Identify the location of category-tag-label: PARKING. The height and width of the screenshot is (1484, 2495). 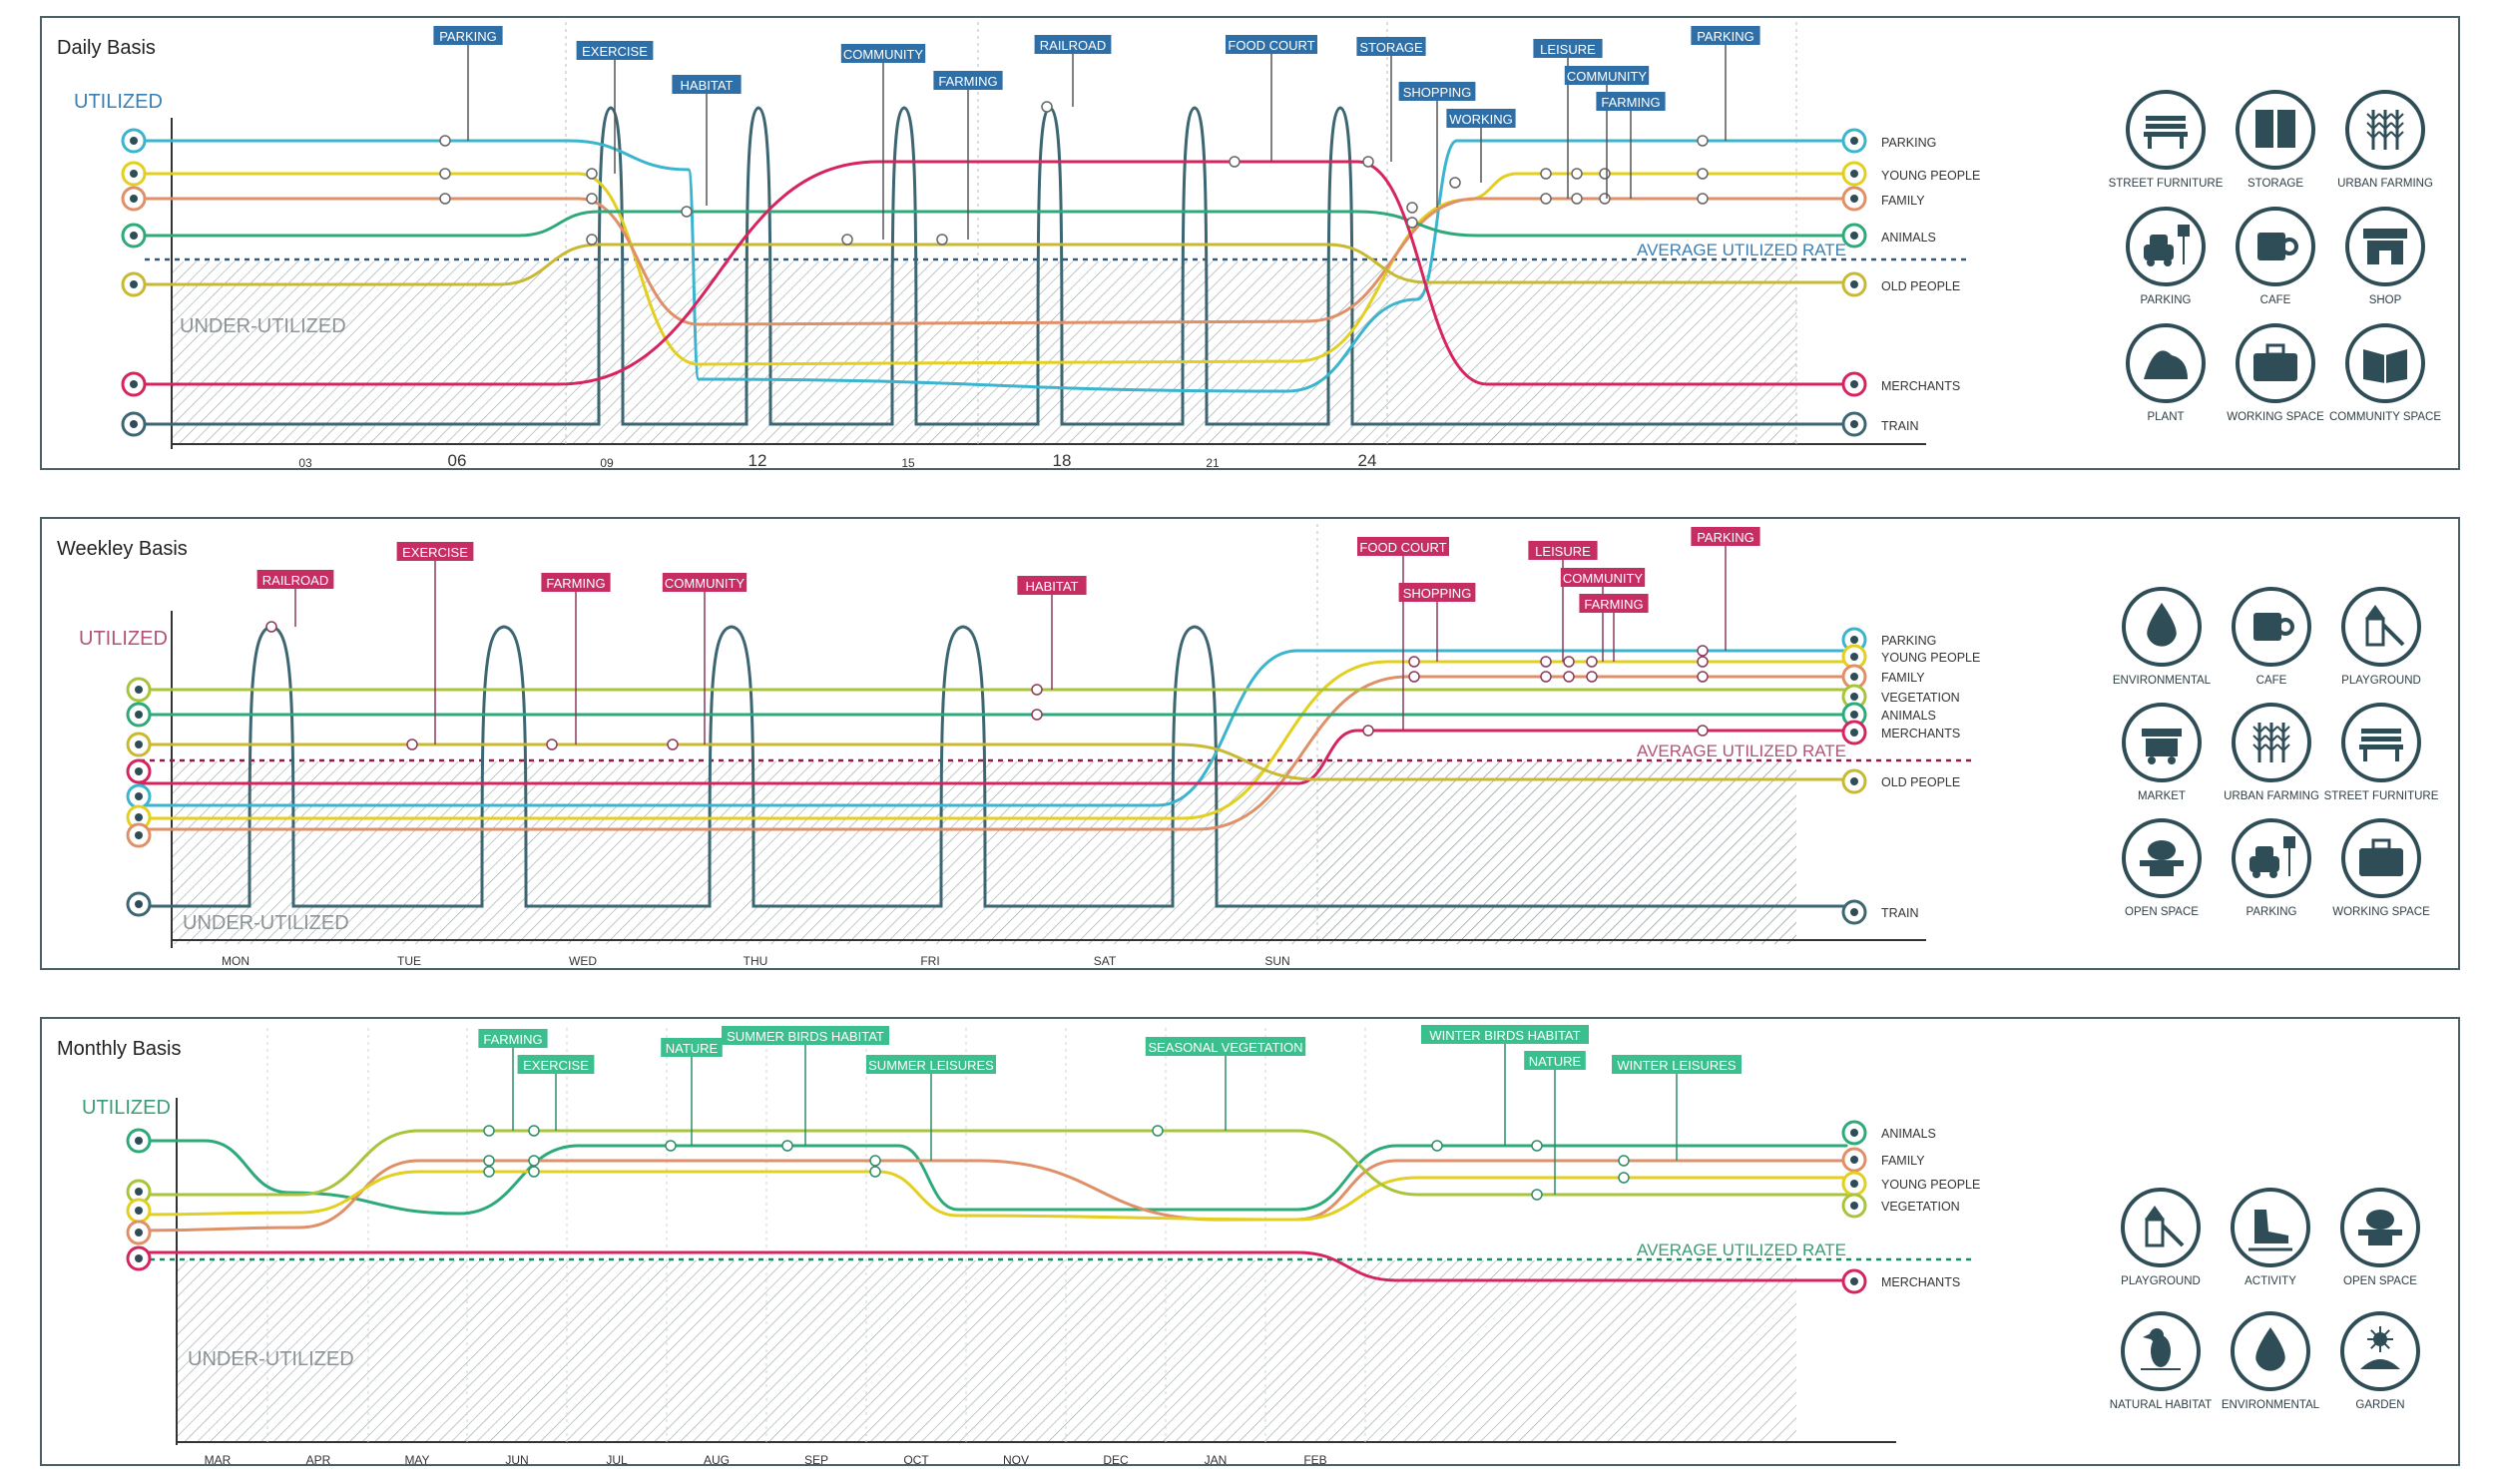
(468, 36).